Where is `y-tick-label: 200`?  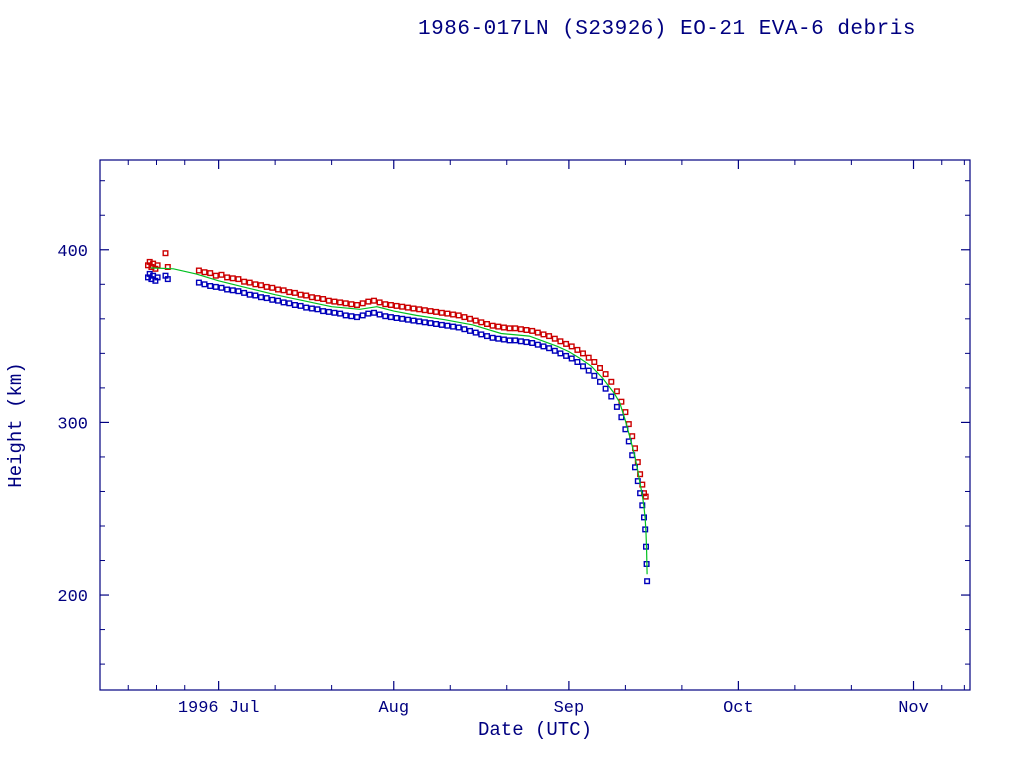 y-tick-label: 200 is located at coordinates (72, 597).